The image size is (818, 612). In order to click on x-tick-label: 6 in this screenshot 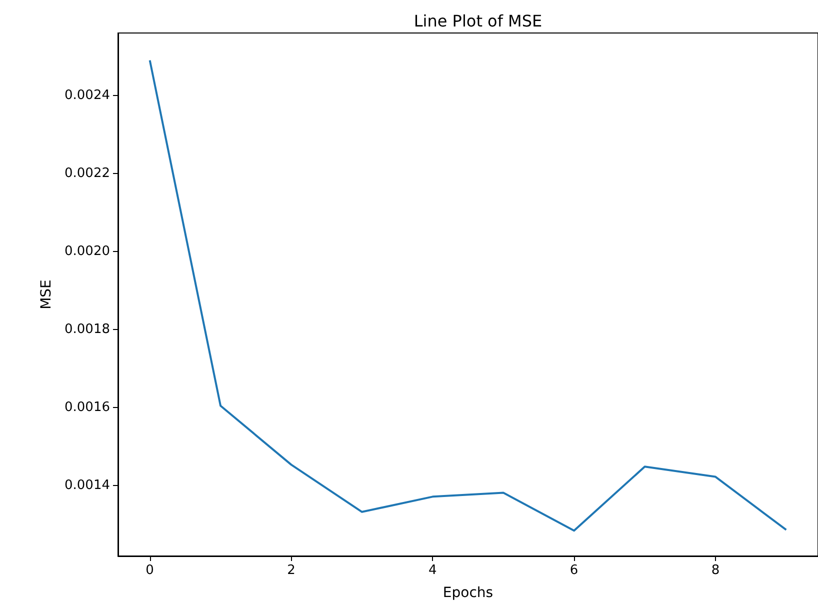, I will do `click(574, 570)`.